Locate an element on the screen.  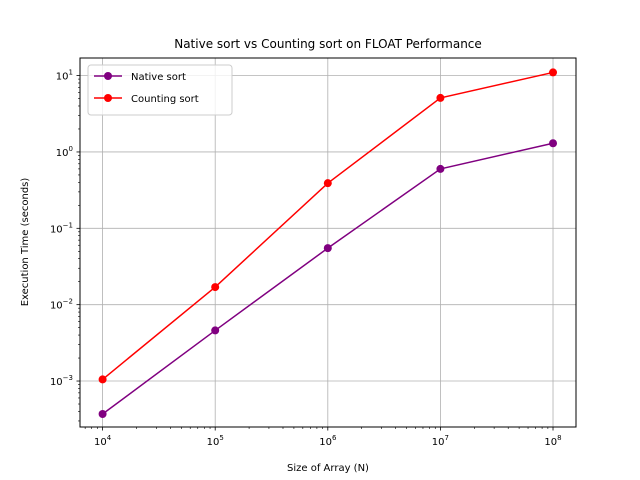
y-tick-label: 10⁻³ is located at coordinates (61, 381).